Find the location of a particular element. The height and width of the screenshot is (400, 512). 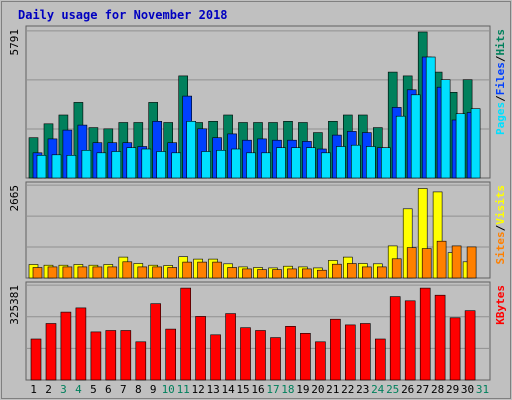

day-label-29: 29 is located at coordinates (452, 389).